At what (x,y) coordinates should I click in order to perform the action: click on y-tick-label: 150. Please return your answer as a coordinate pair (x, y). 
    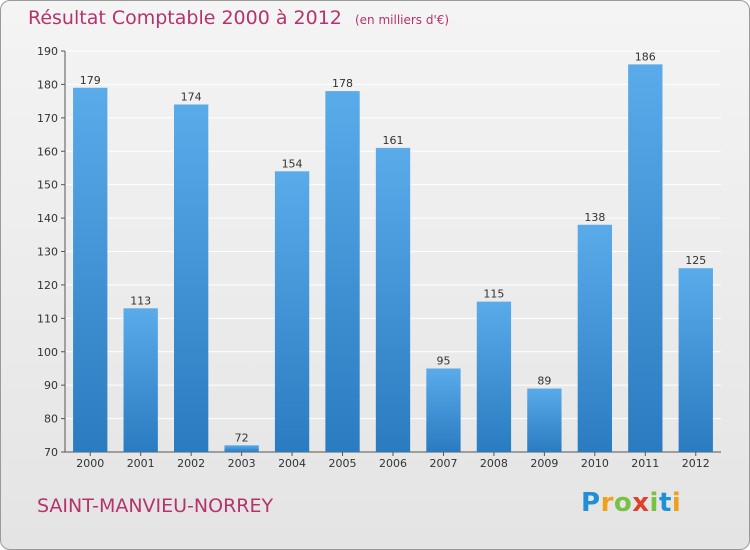
    Looking at the image, I should click on (47, 185).